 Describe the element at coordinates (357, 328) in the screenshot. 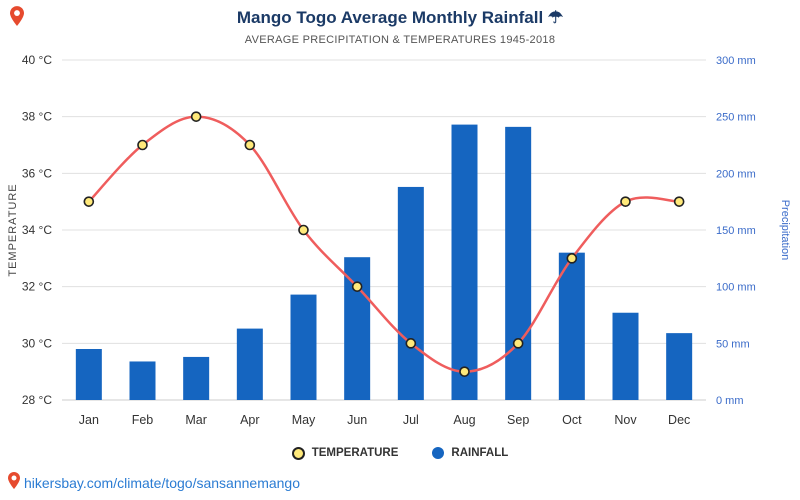

I see `rainfall-bar-jun` at that location.